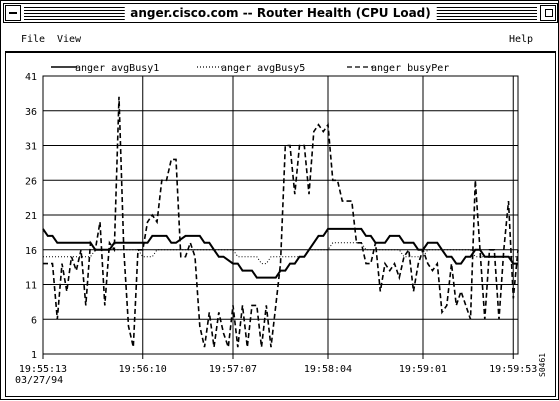  What do you see at coordinates (143, 369) in the screenshot?
I see `x-tick-label: 19:56:10` at bounding box center [143, 369].